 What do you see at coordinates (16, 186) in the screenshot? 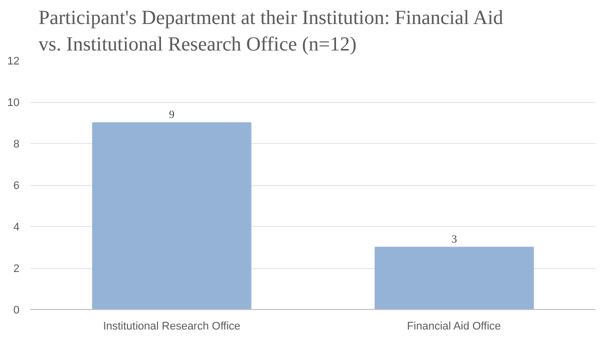
I see `y-tick-label: 6` at bounding box center [16, 186].